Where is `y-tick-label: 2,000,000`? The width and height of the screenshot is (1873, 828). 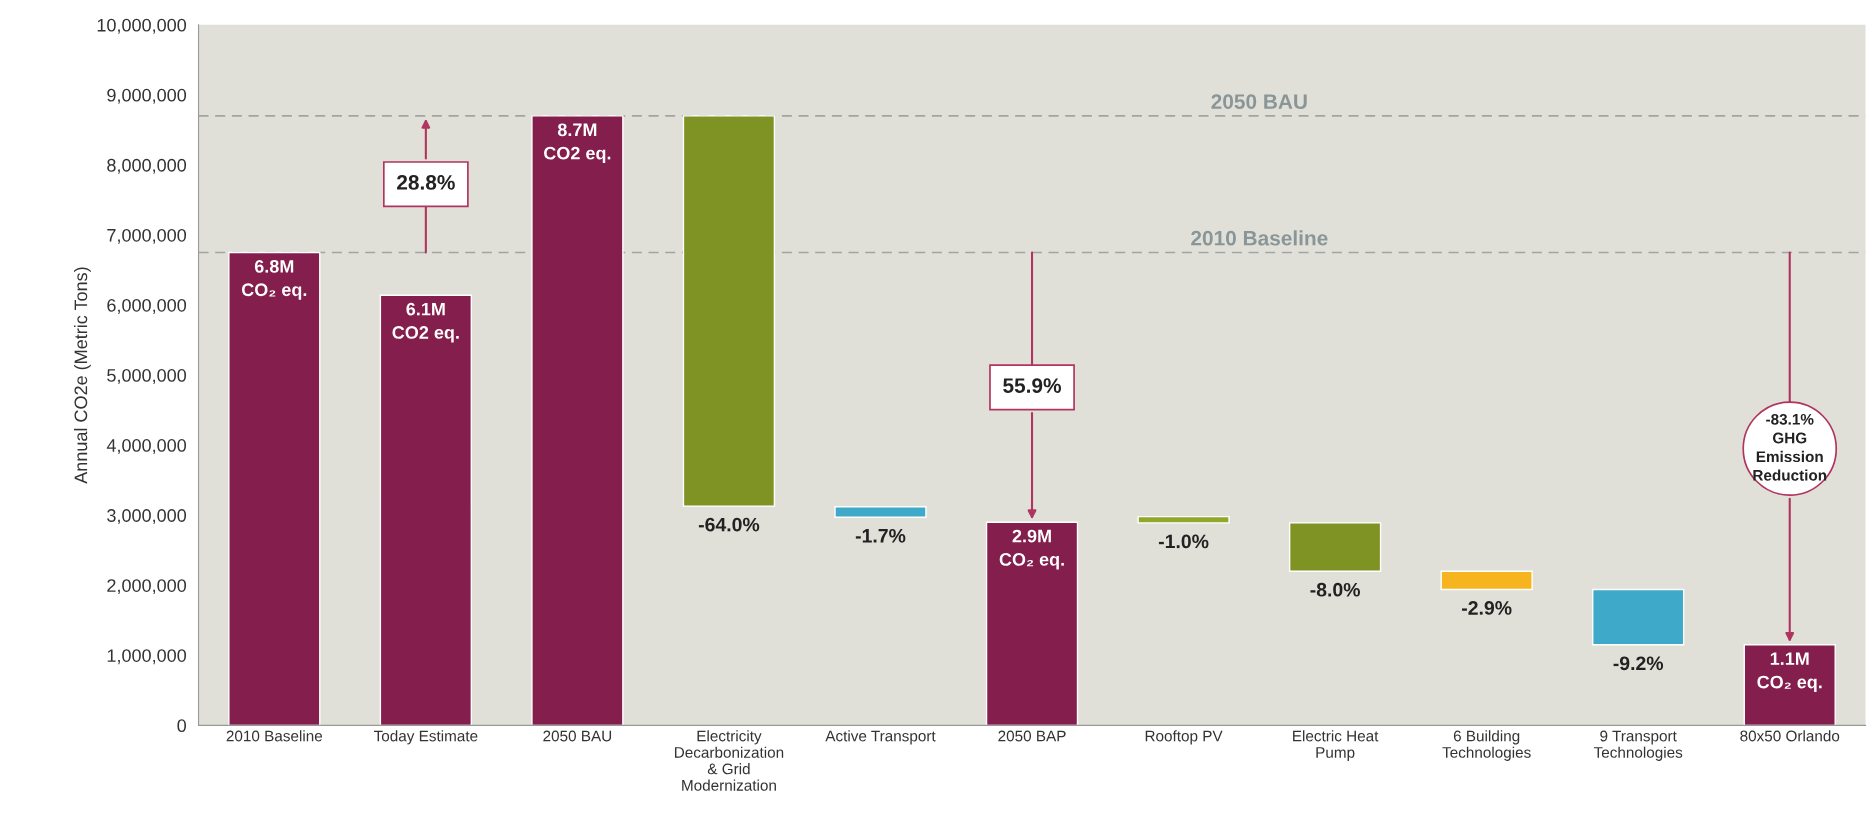 y-tick-label: 2,000,000 is located at coordinates (147, 587).